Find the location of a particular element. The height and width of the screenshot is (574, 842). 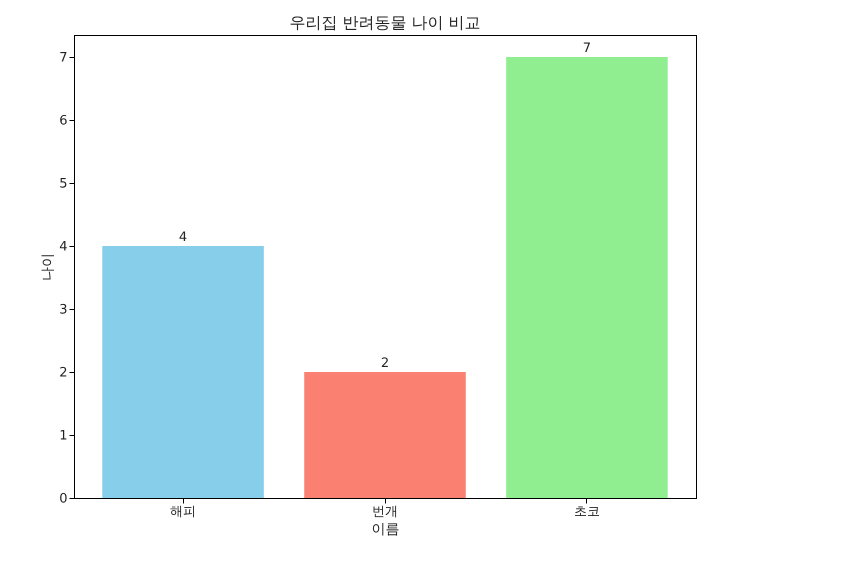

x-tick-label: 초코 is located at coordinates (587, 512).